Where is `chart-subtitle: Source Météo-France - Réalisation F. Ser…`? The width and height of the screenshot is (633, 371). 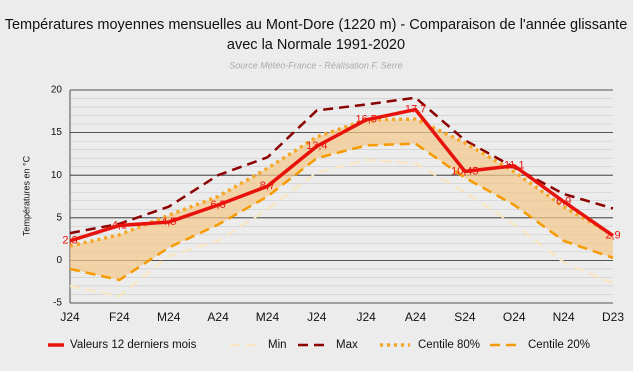 chart-subtitle: Source Météo-France - Réalisation F. Ser… is located at coordinates (315, 65).